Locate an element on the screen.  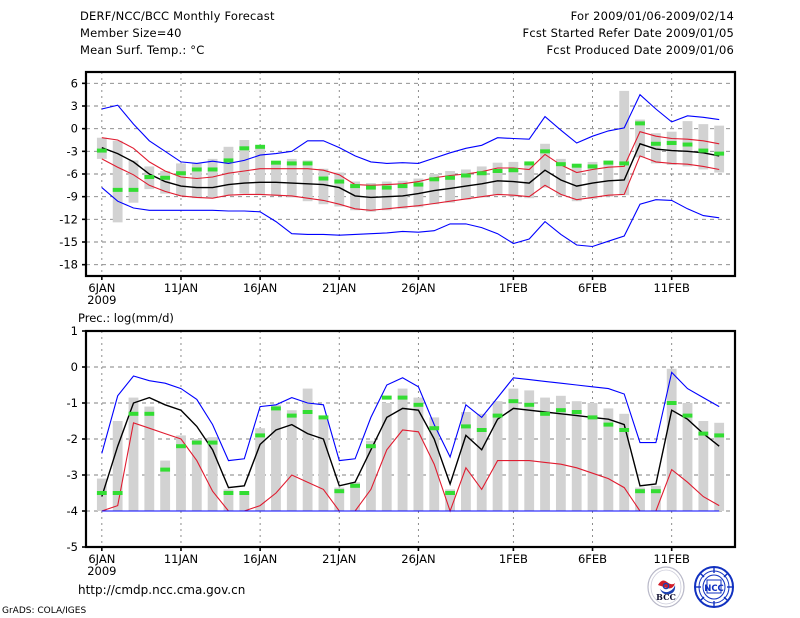
y-tick-label: -9 is located at coordinates (72, 197).